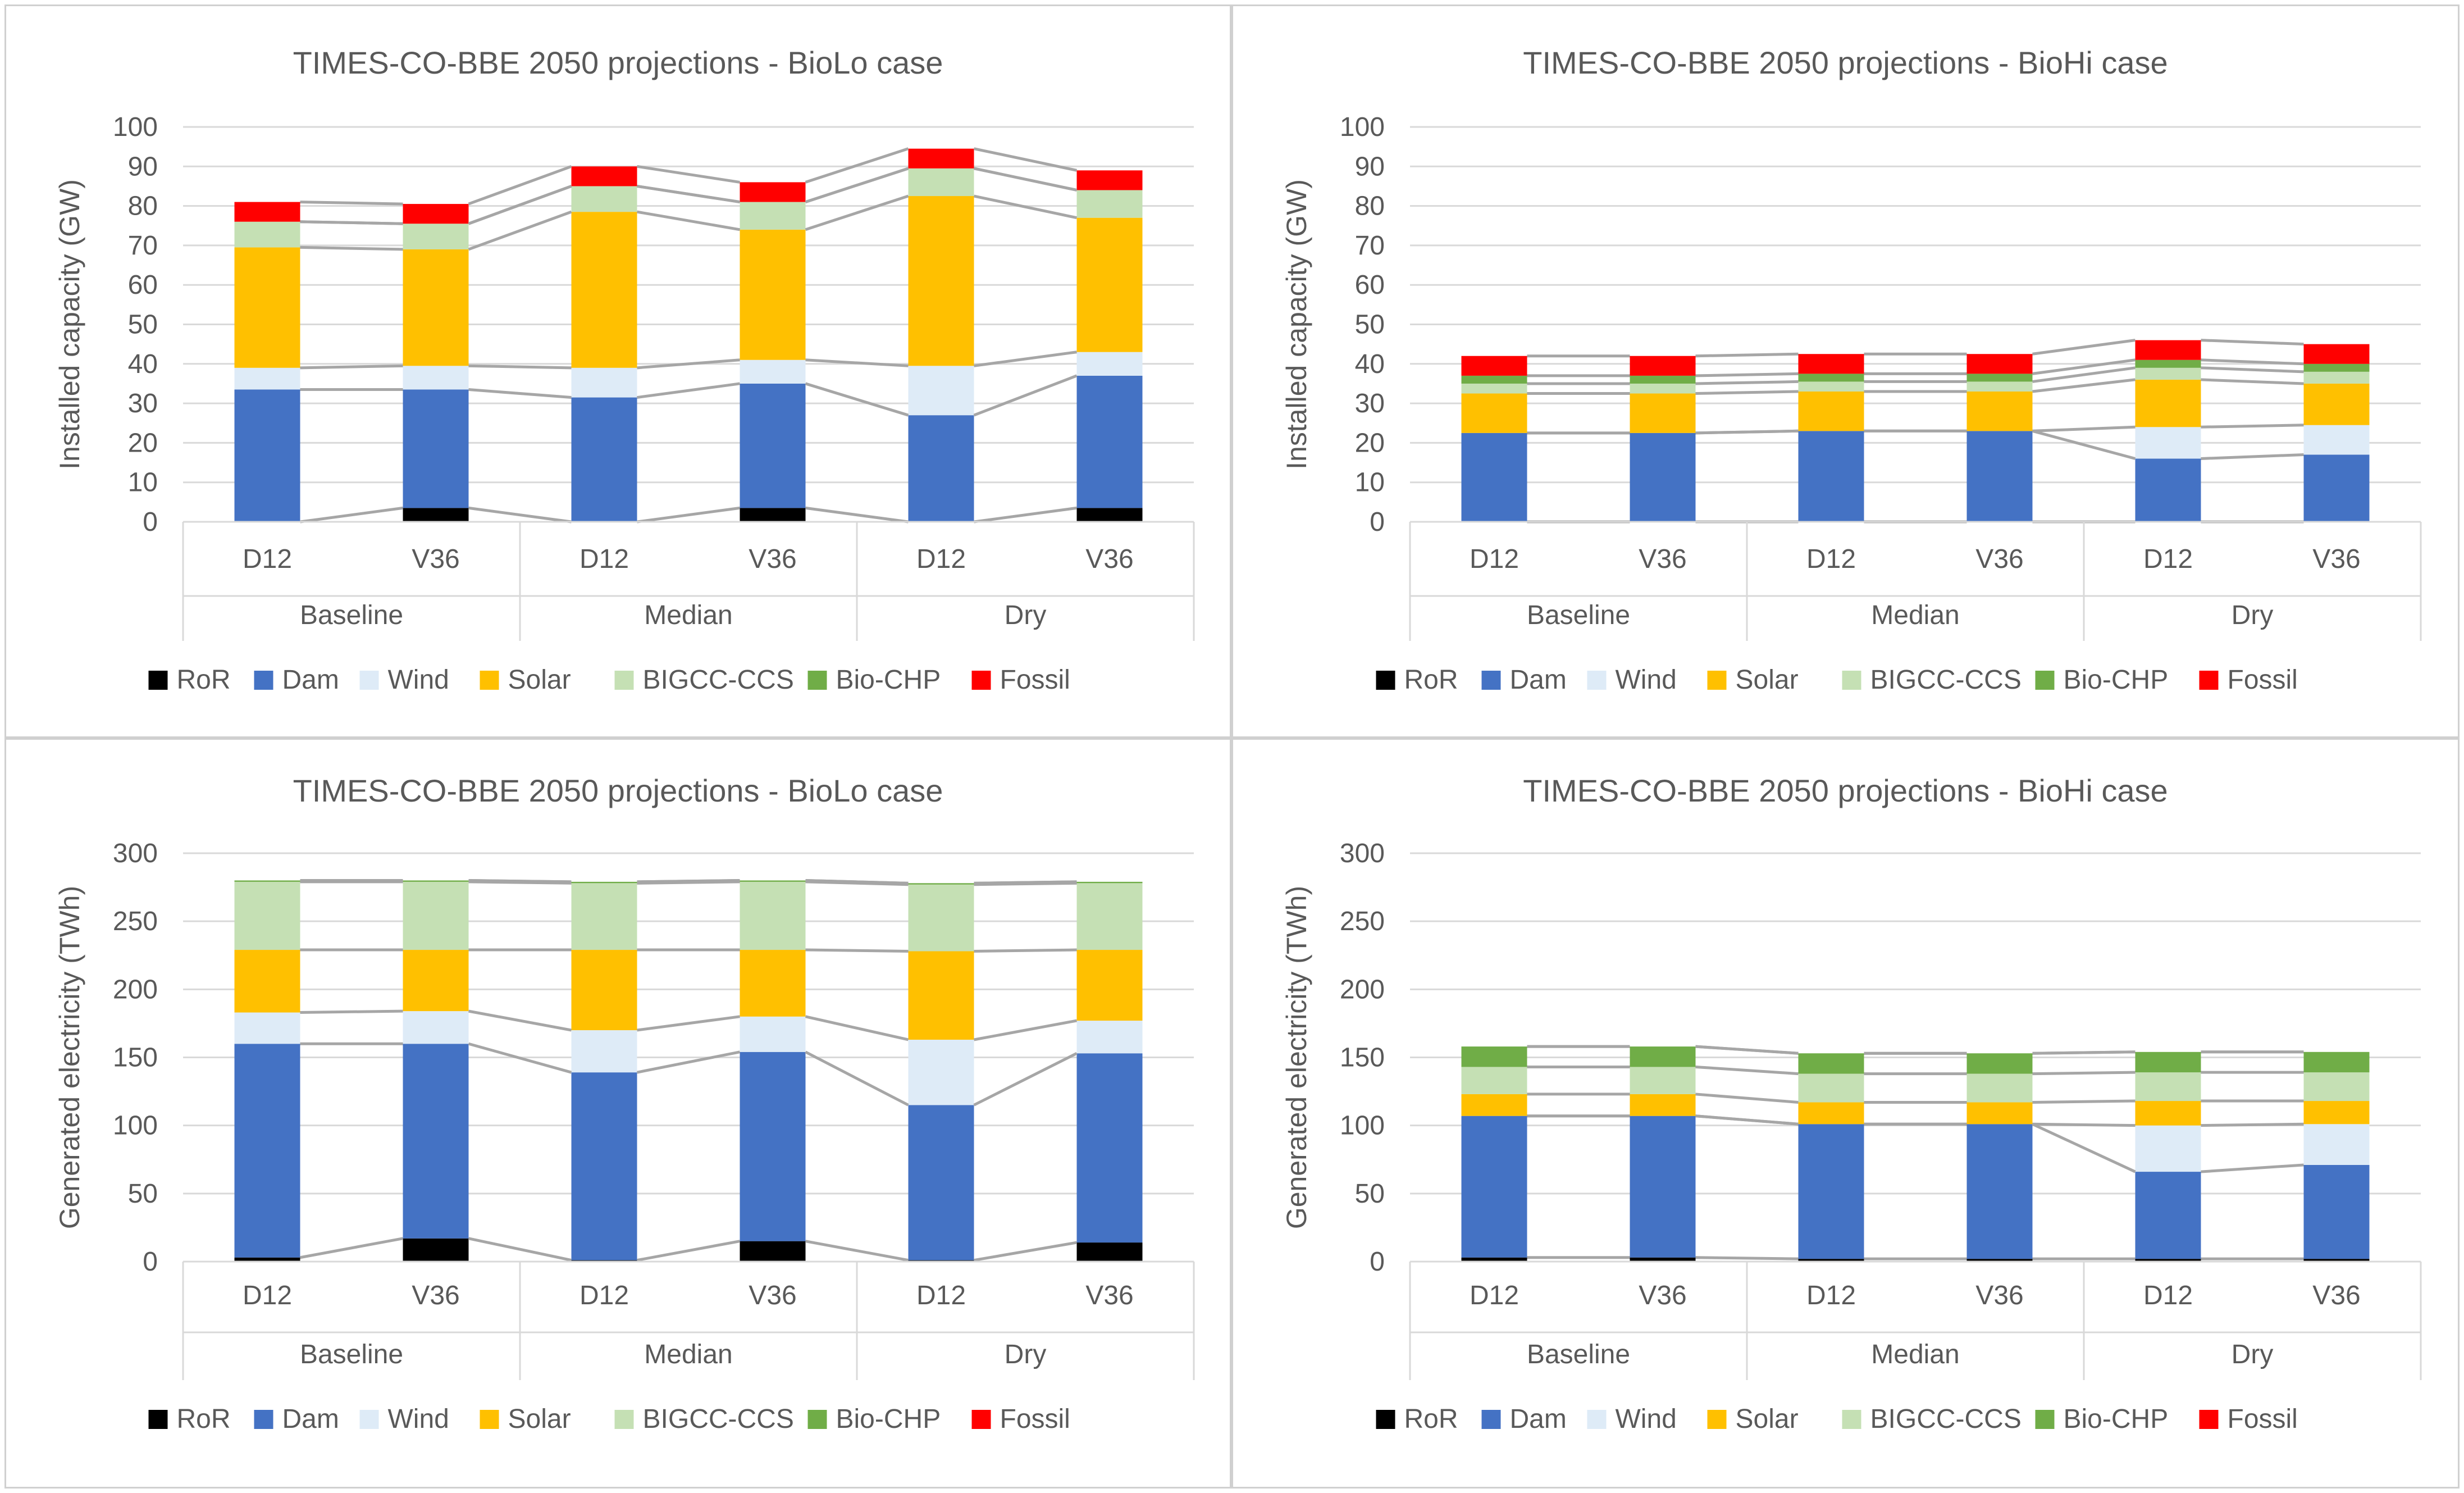 Image resolution: width=2464 pixels, height=1493 pixels. Describe the element at coordinates (150, 522) in the screenshot. I see `y-tick-label: 0` at that location.